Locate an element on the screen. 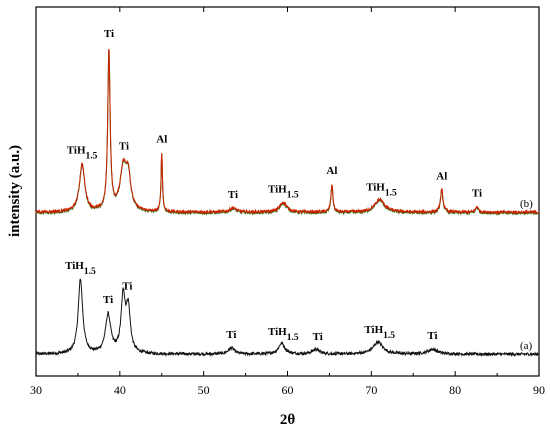 The width and height of the screenshot is (550, 435). x-tick-label: 40 is located at coordinates (120, 390).